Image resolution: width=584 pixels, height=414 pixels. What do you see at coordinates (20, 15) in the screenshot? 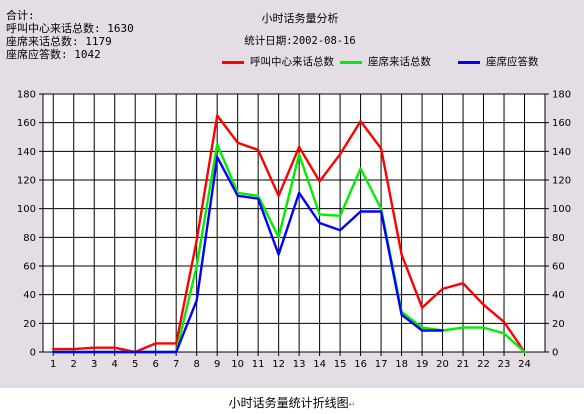
I see `summary-heading: 合计:` at bounding box center [20, 15].